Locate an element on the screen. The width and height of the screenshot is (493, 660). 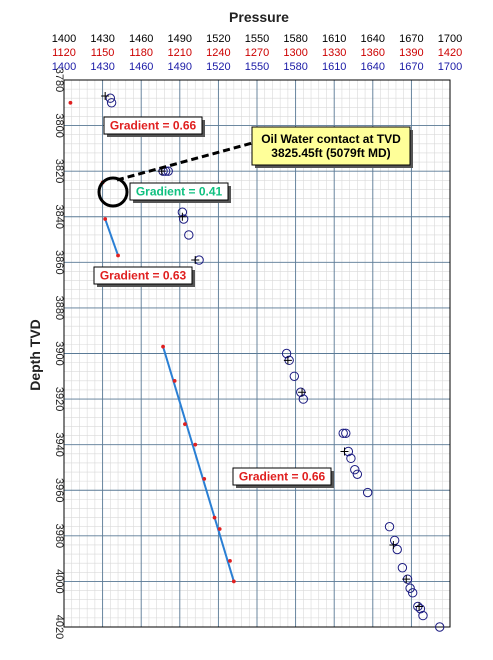
y-tick-label: 3840 is located at coordinates (59, 217).